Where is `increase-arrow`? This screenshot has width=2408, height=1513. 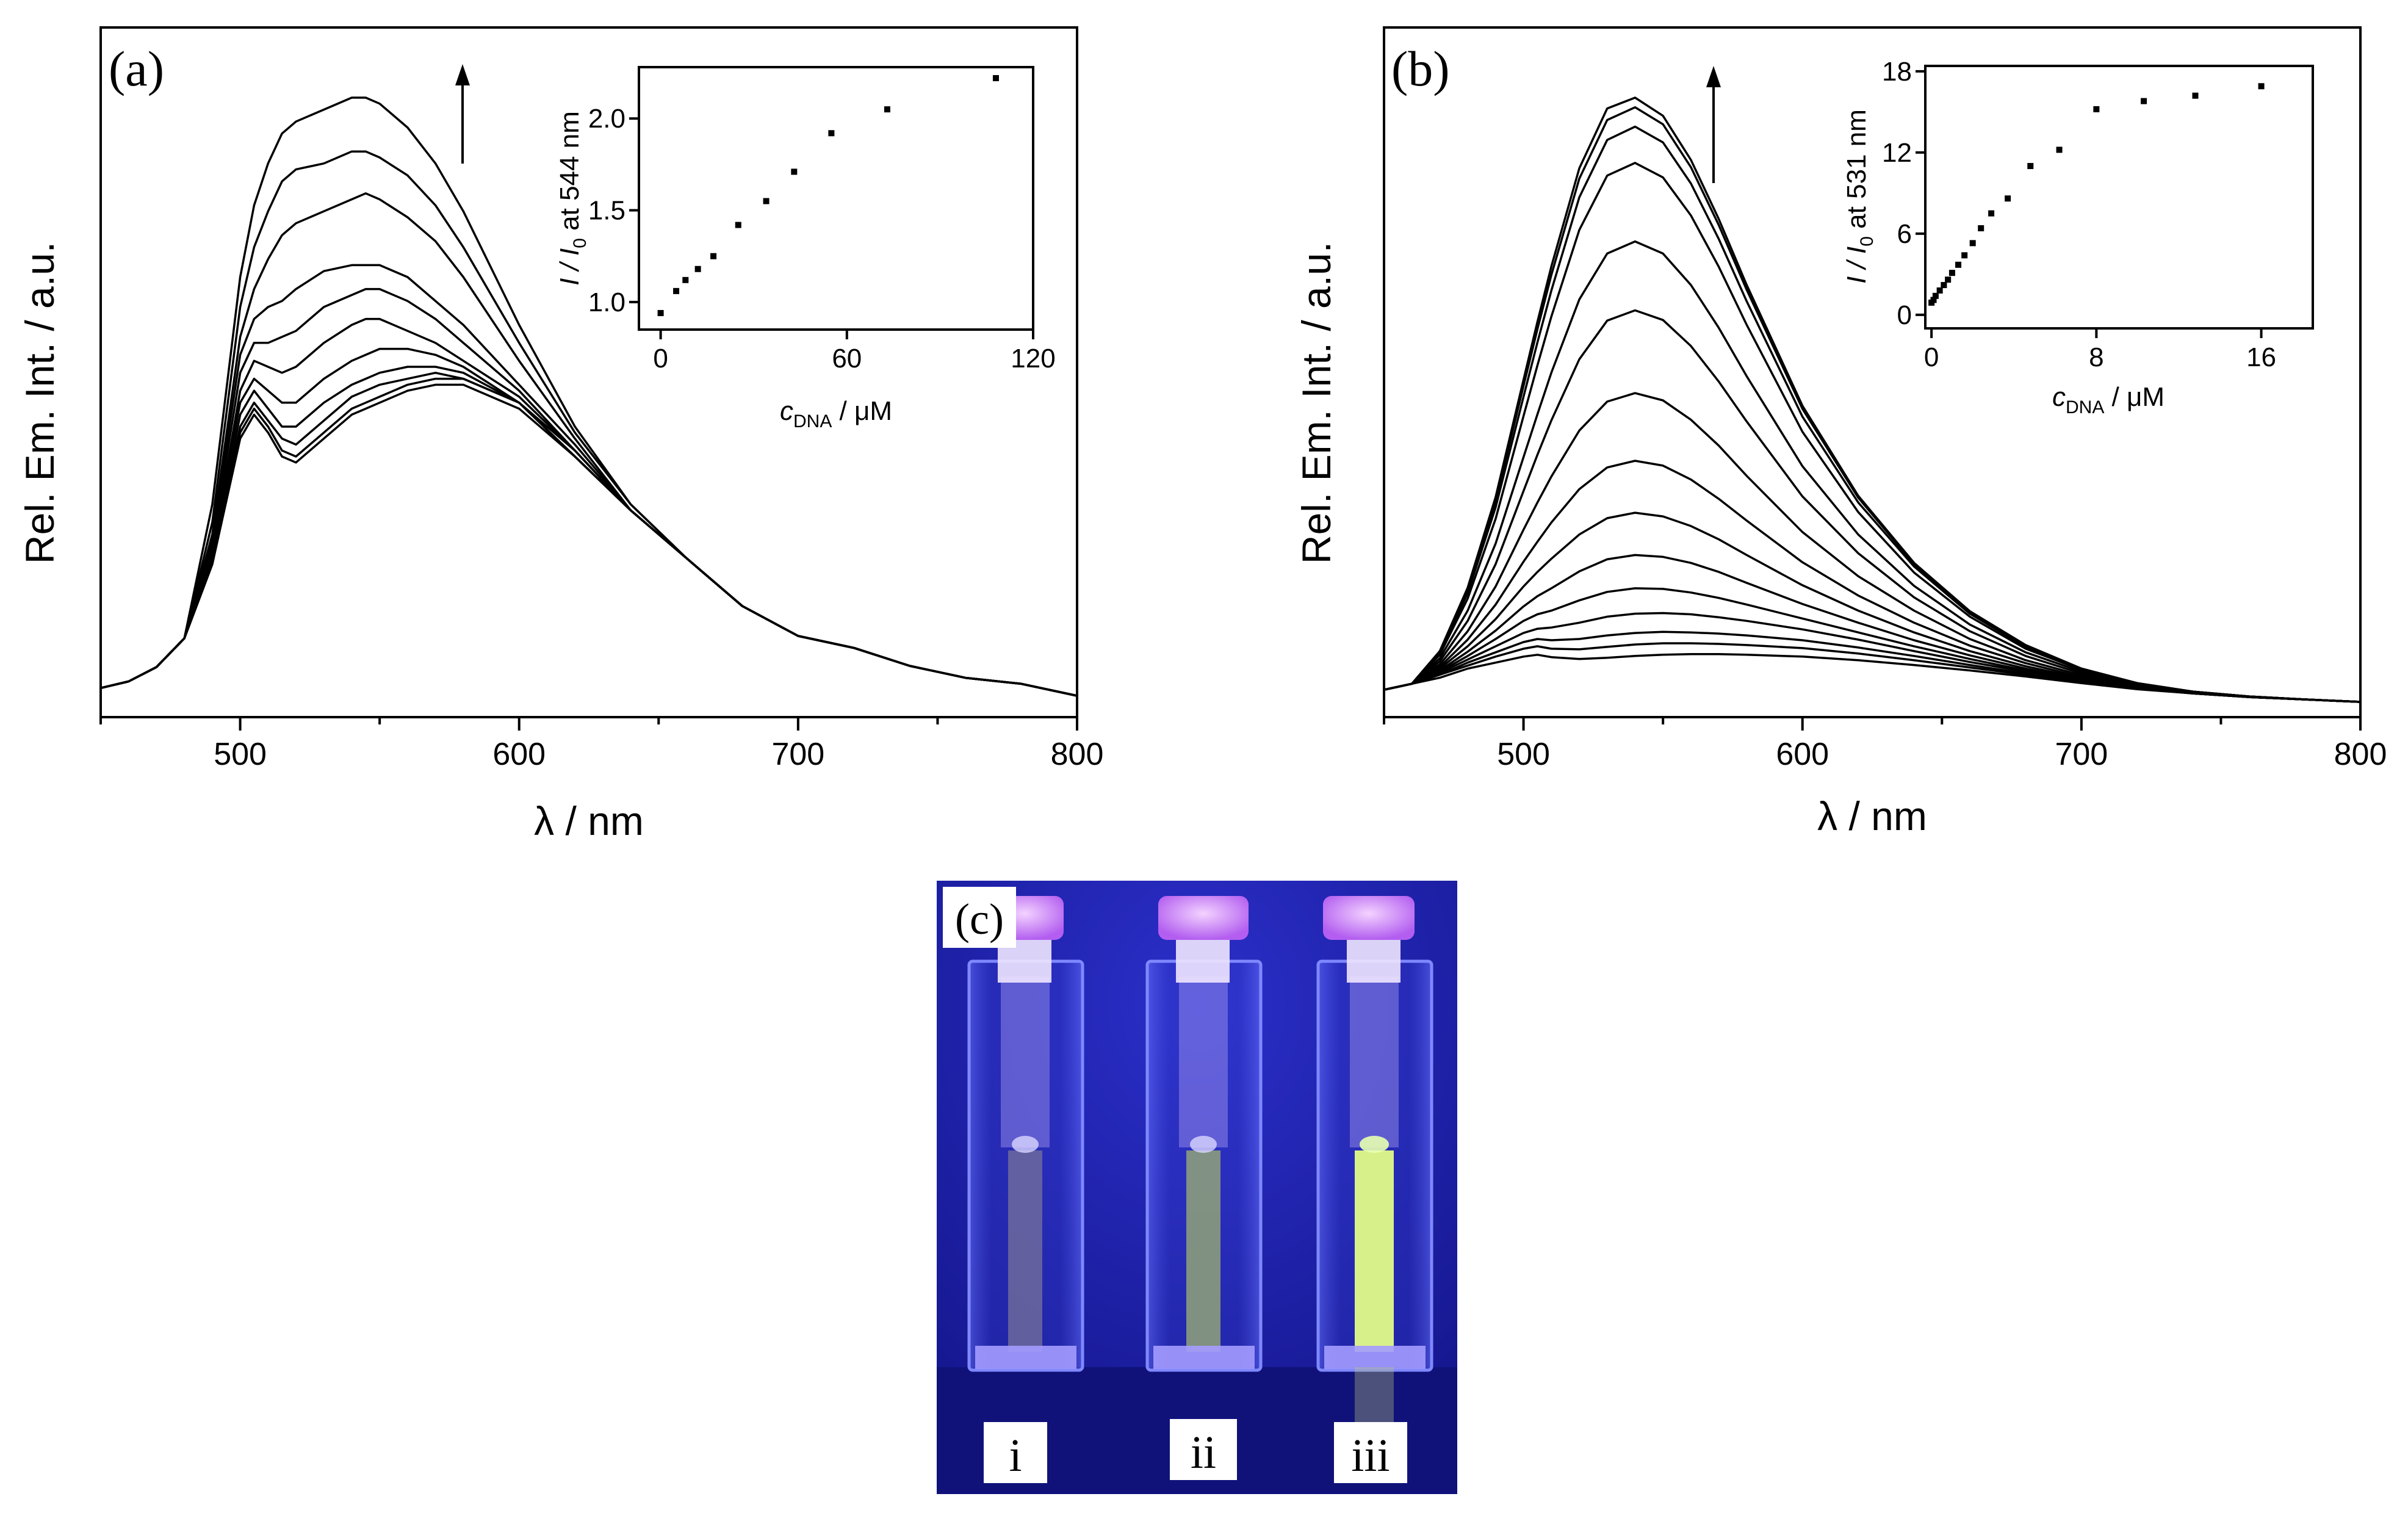 increase-arrow is located at coordinates (1713, 124).